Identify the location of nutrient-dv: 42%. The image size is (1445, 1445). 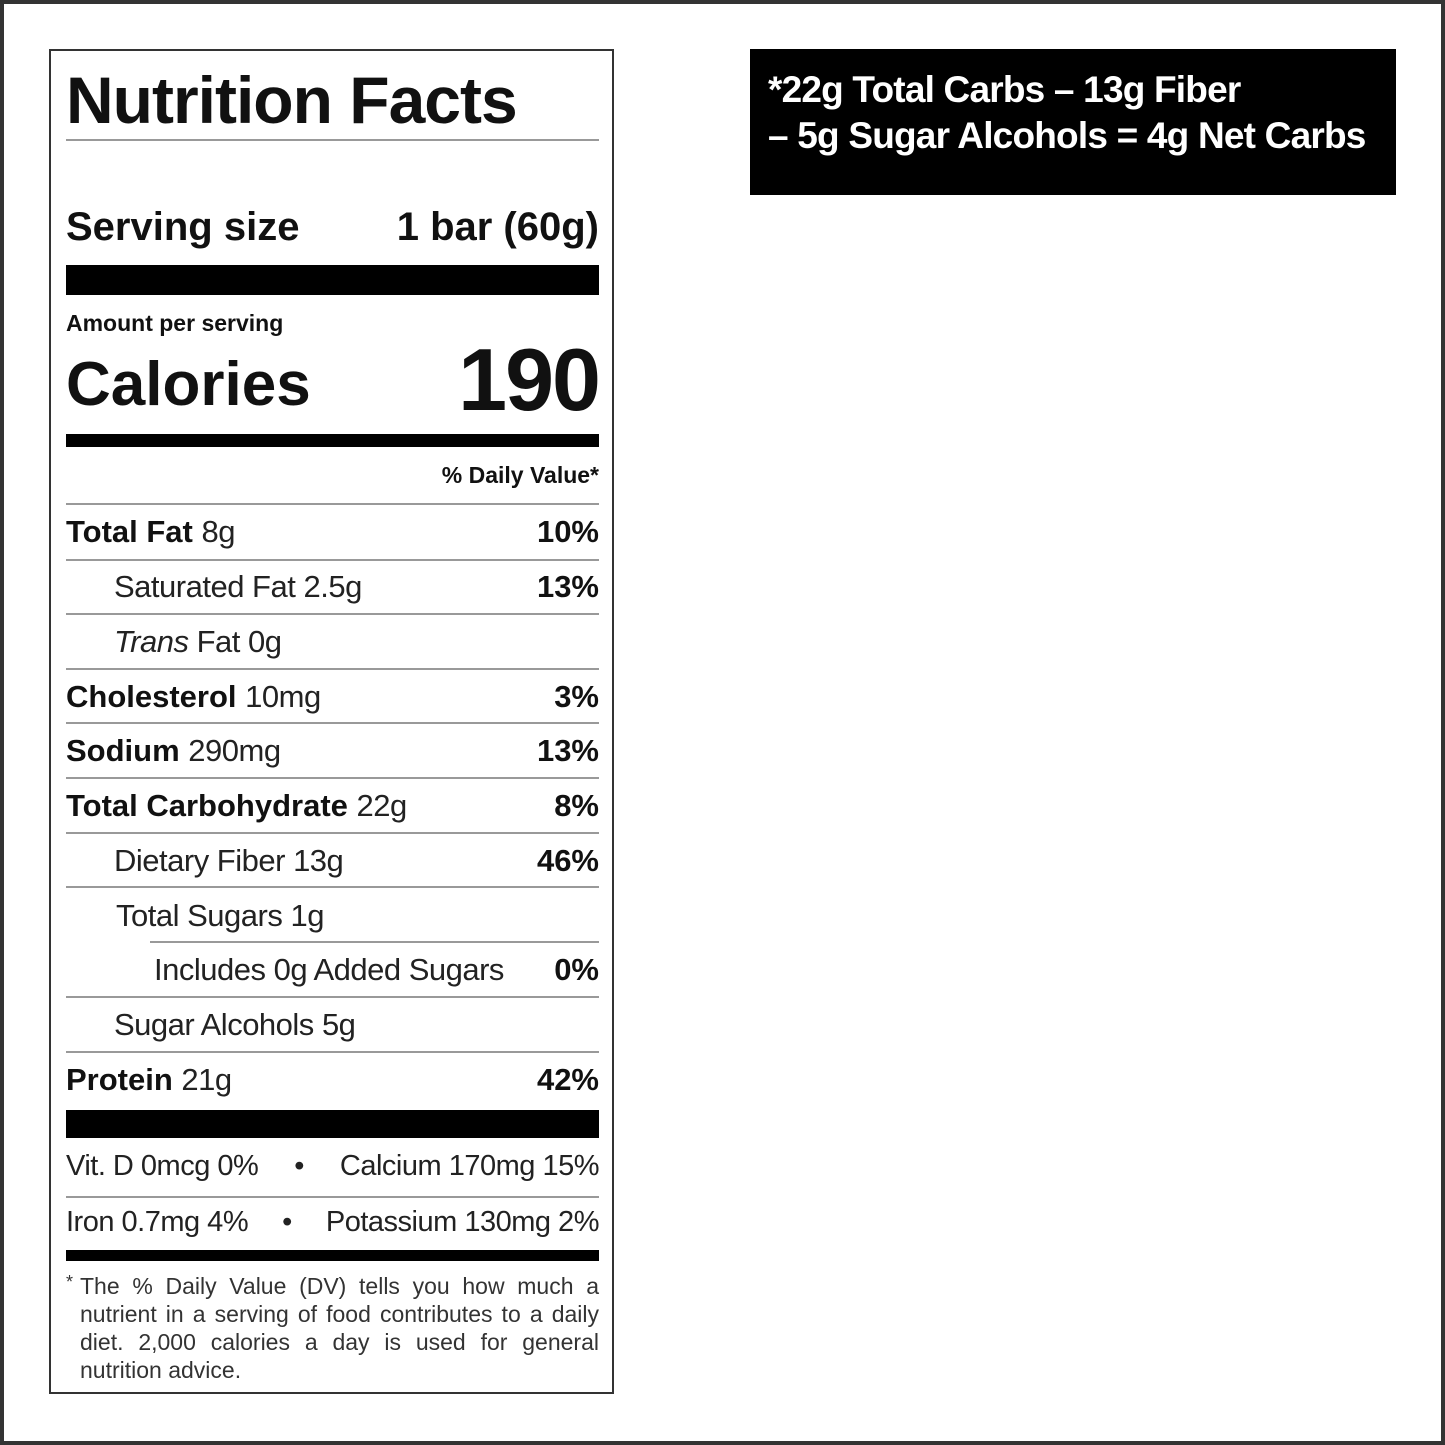
(567, 1079).